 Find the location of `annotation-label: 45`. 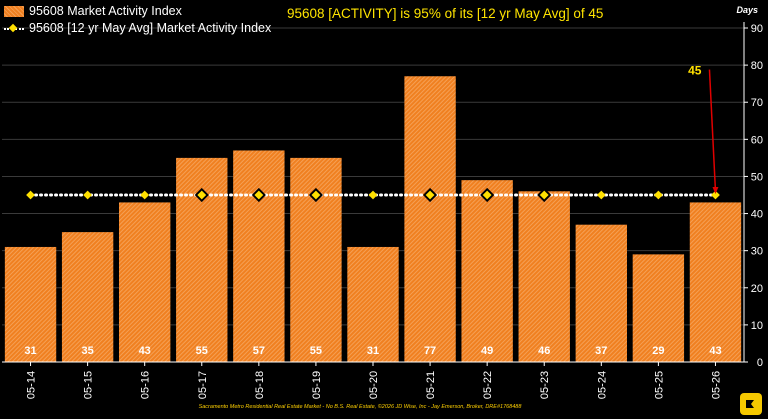

annotation-label: 45 is located at coordinates (695, 71).